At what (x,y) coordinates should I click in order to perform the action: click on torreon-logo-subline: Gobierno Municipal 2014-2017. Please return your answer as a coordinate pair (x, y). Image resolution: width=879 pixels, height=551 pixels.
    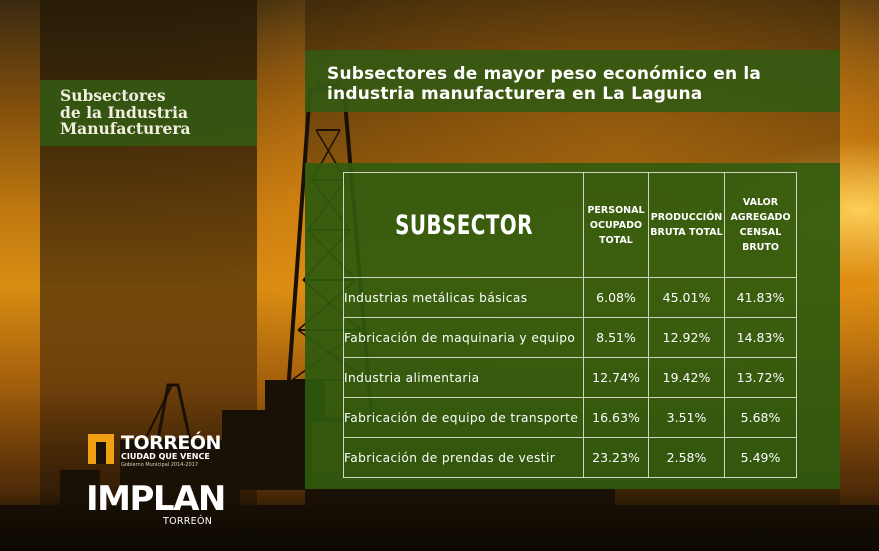
    Looking at the image, I should click on (160, 465).